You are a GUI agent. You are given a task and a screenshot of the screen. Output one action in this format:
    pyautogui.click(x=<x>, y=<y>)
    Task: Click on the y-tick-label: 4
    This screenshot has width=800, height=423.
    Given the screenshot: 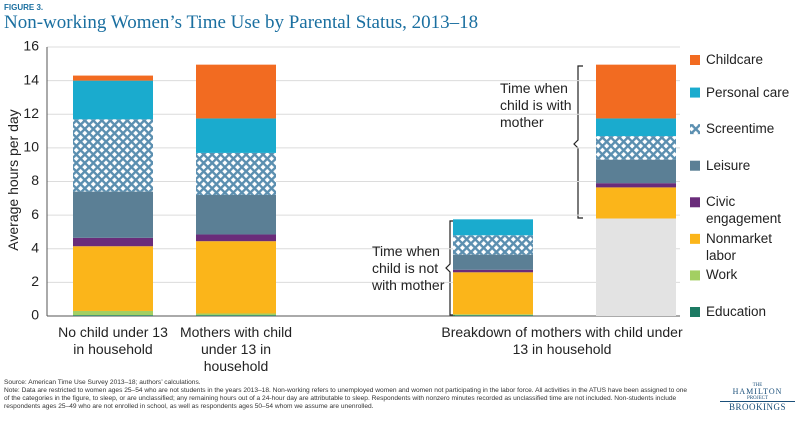 What is the action you would take?
    pyautogui.click(x=35, y=247)
    